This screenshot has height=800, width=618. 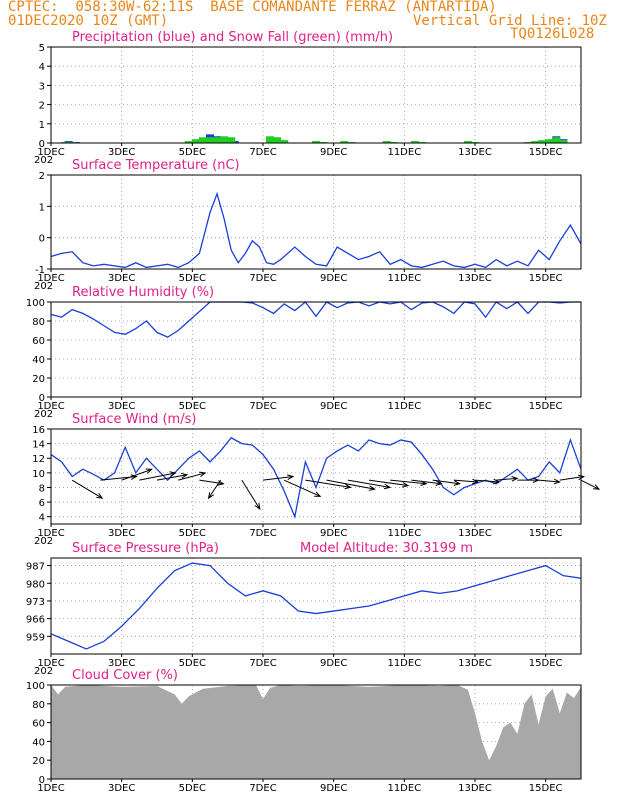 What do you see at coordinates (88, 21) in the screenshot?
I see `header-run-date: 01DEC2020 10Z (GMT)` at bounding box center [88, 21].